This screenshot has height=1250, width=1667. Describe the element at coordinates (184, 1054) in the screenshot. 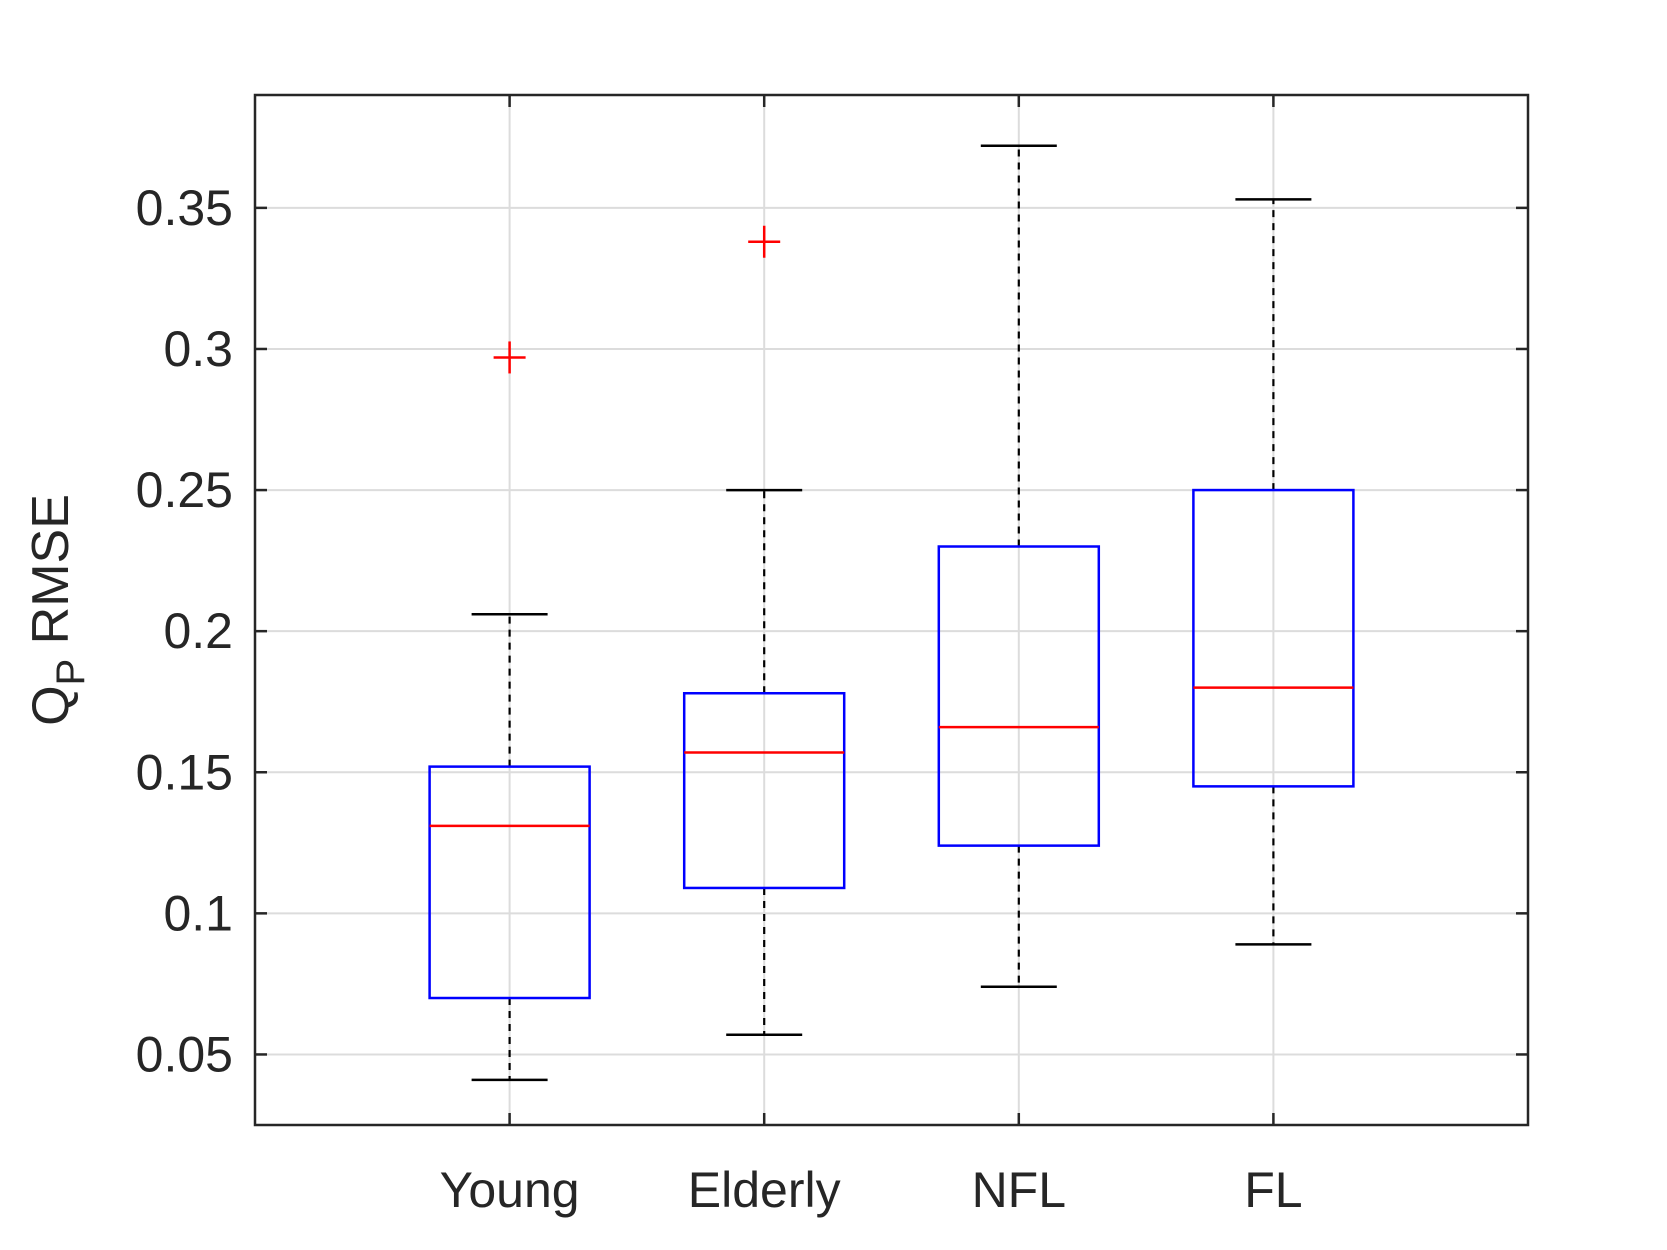

I see `y-tick-label: 0.05` at that location.